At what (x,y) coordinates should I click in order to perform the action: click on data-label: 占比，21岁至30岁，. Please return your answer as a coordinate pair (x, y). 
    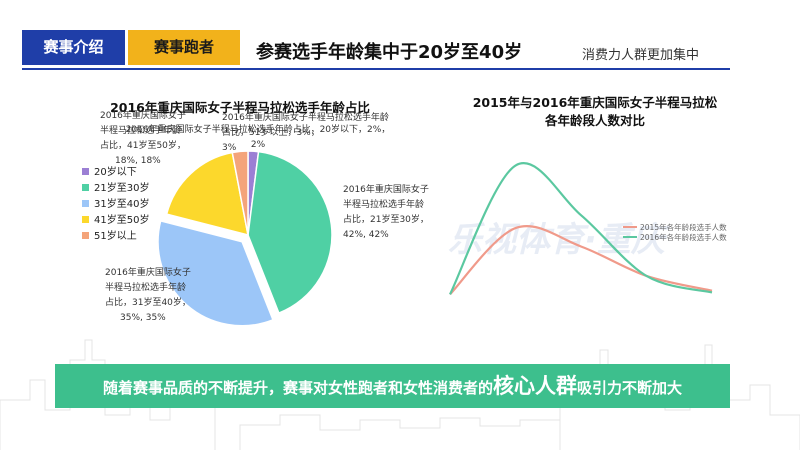
    Looking at the image, I should click on (386, 219).